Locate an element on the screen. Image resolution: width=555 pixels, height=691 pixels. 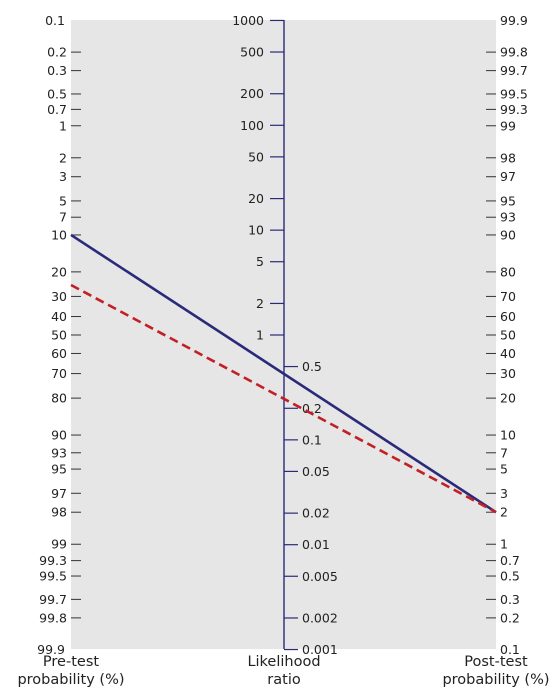
lr-label-1000: 1000 is located at coordinates (248, 20).